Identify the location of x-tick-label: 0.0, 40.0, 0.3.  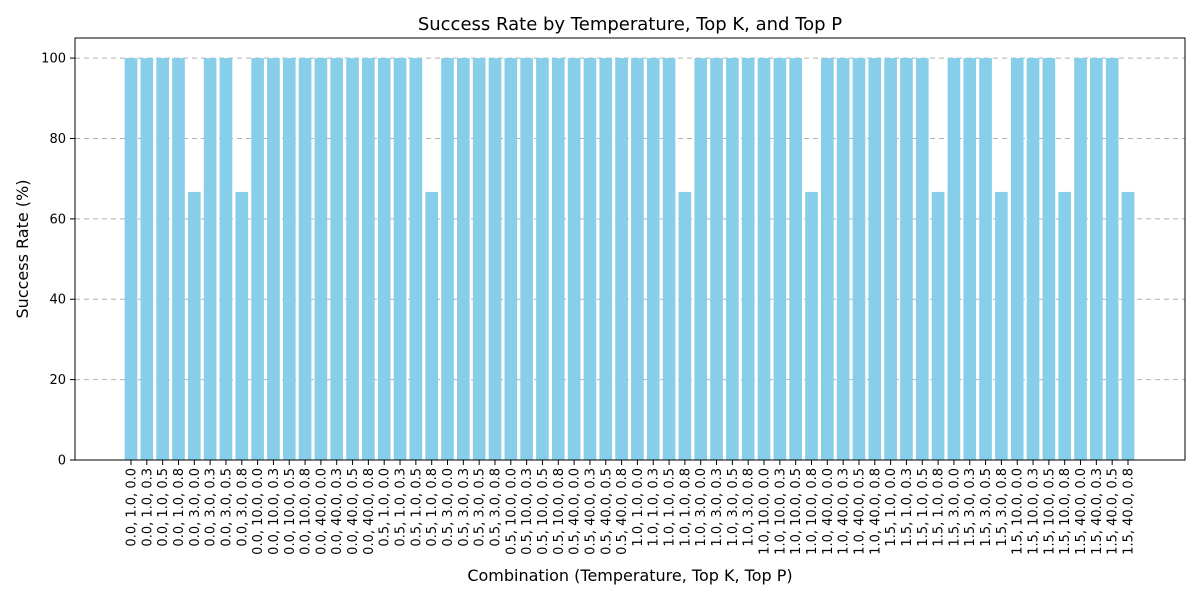
(337, 511).